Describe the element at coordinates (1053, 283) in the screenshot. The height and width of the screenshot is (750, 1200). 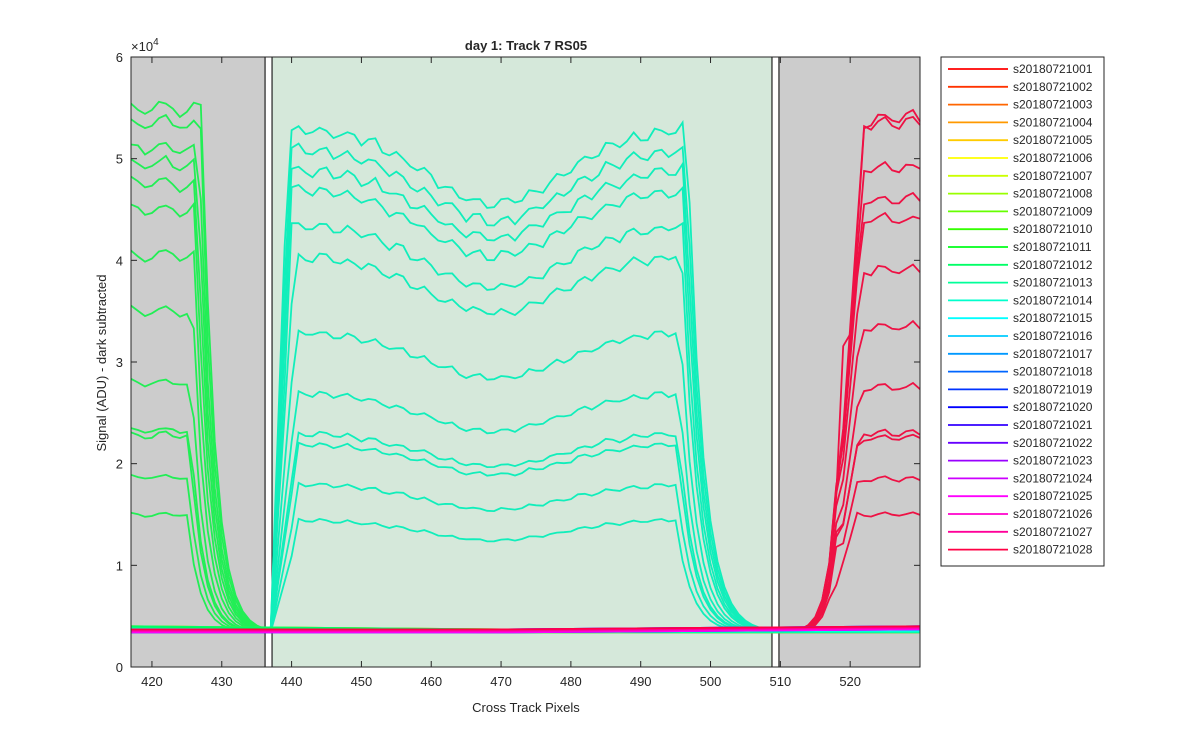
I see `legend-label: s20180721013` at that location.